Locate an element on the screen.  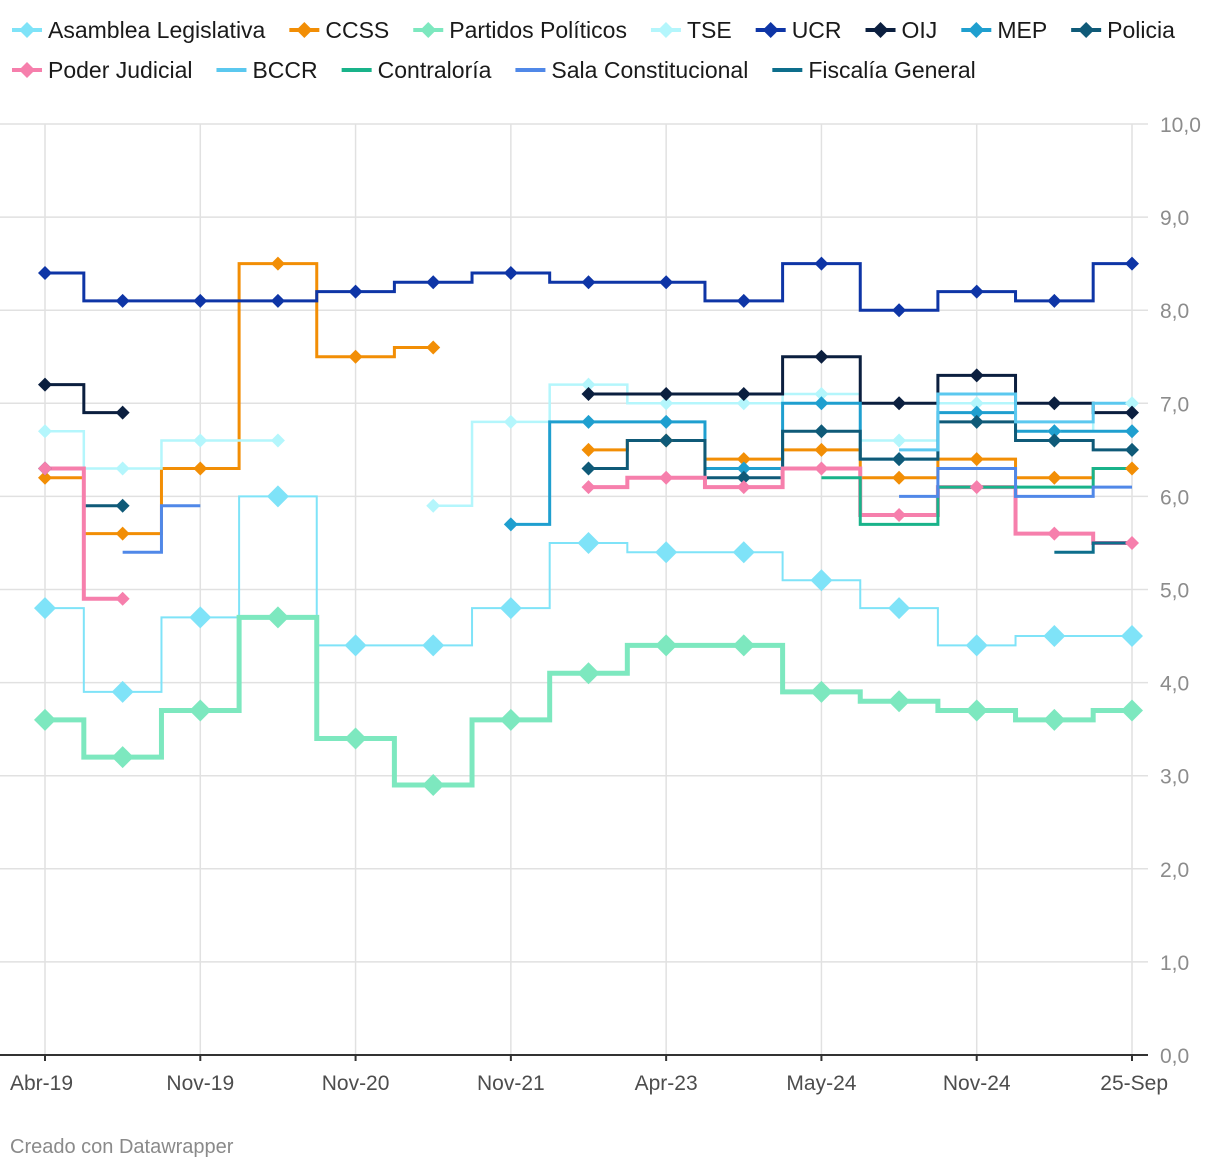
series-line-oij is located at coordinates (84, 399).